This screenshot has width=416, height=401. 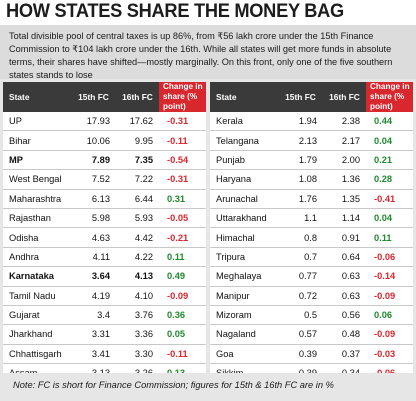 I want to click on table-row: Jharkhand 3.31 3.36 0.05, so click(x=104, y=335).